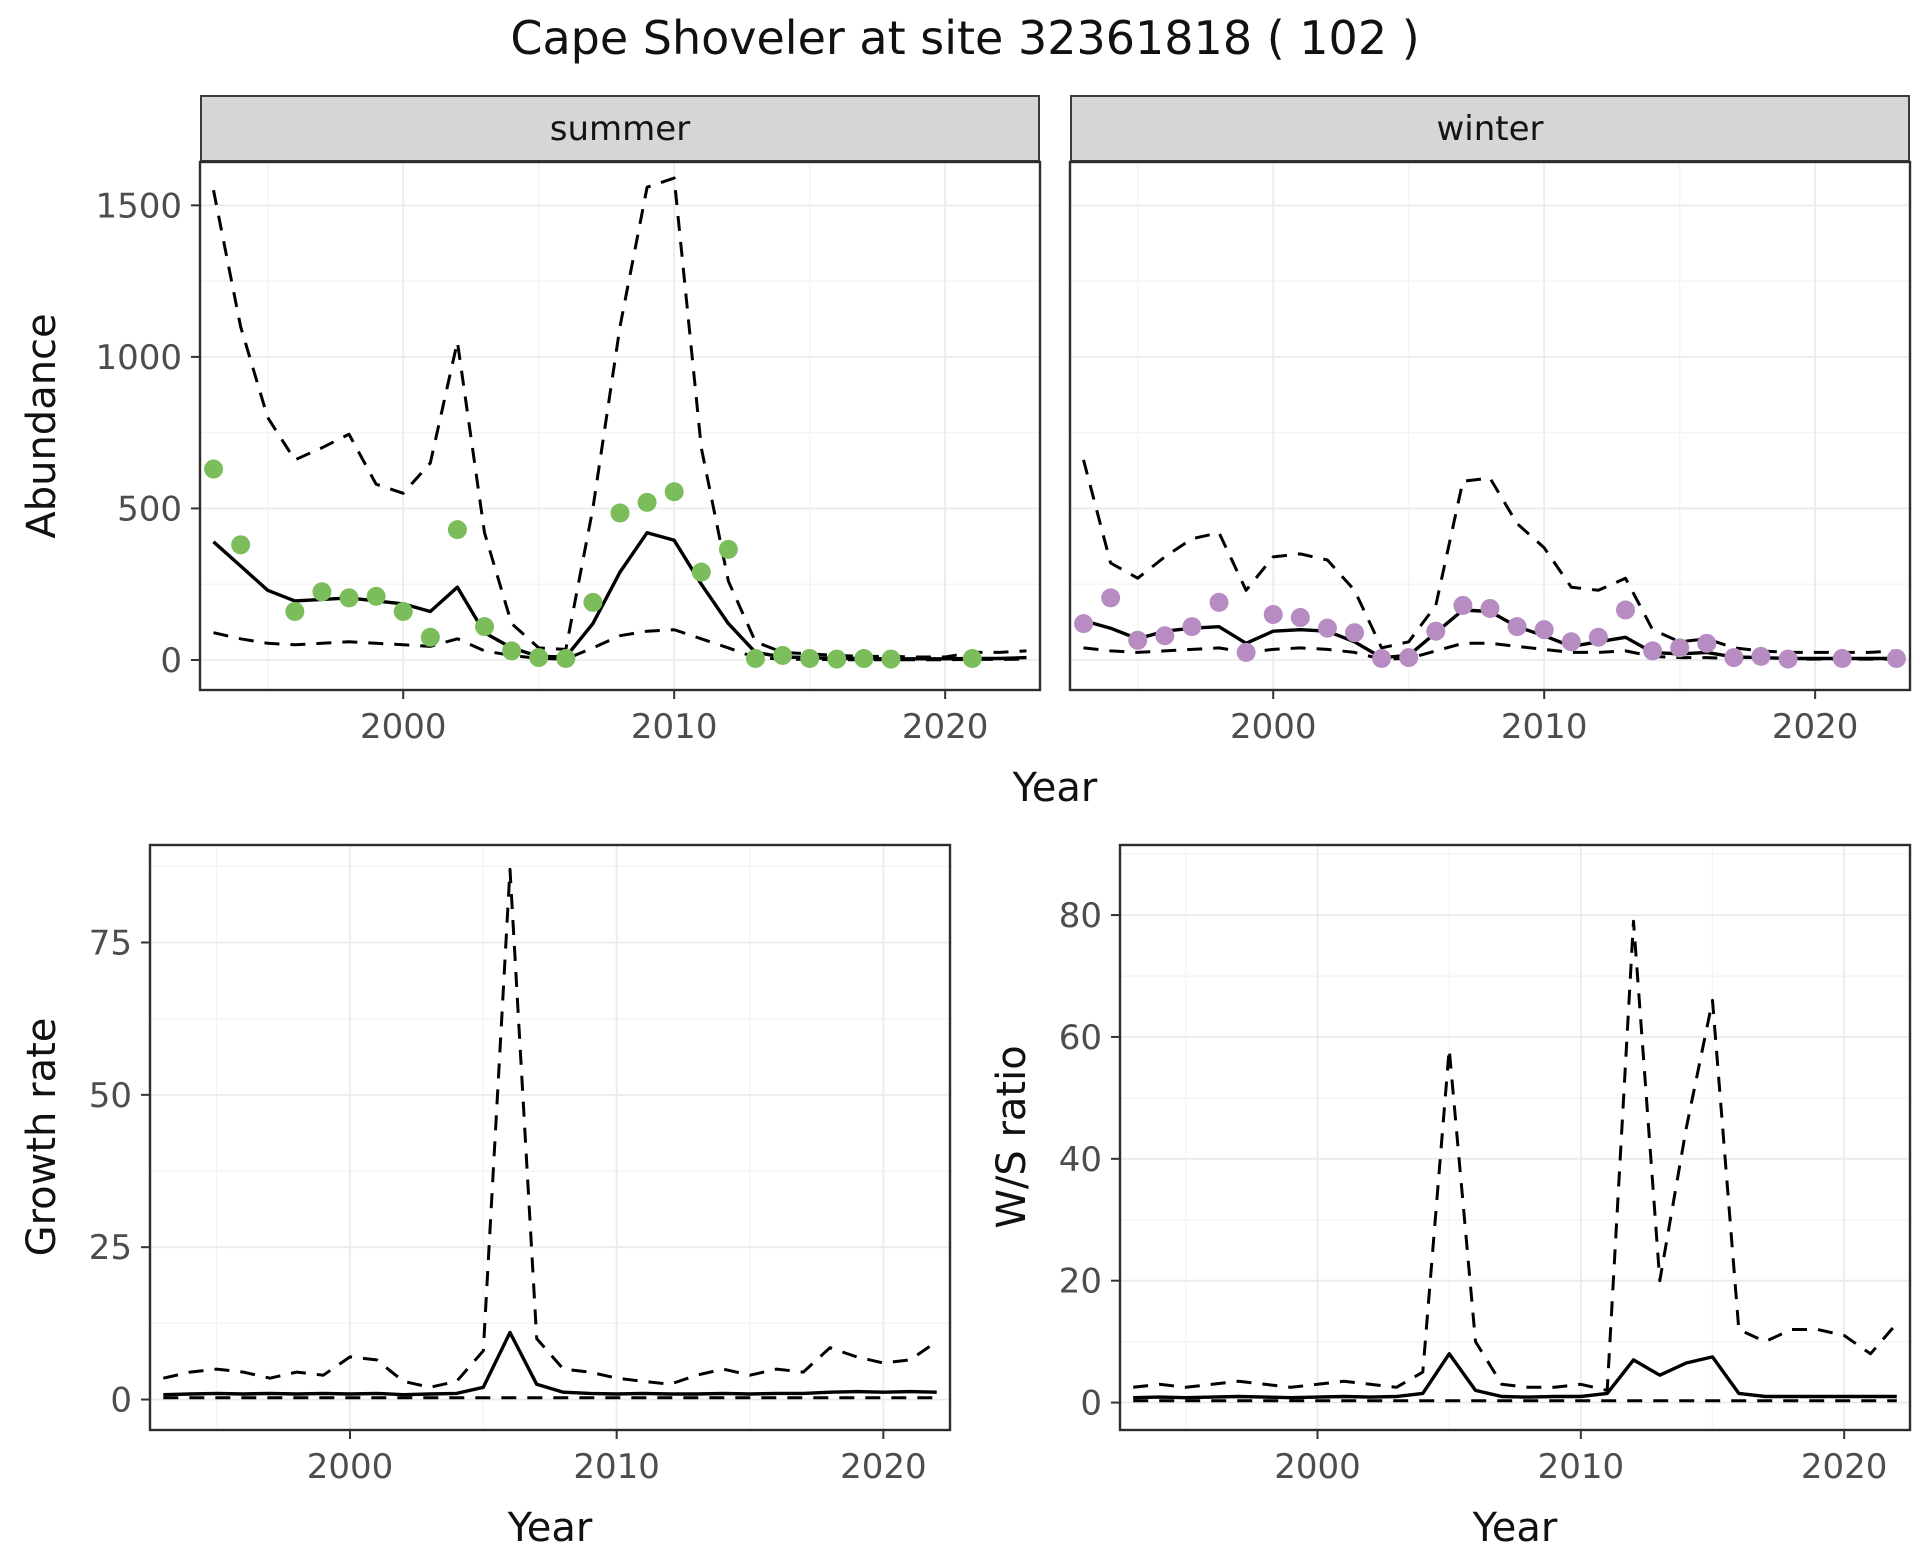  Describe the element at coordinates (149, 509) in the screenshot. I see `svg-text: 500` at that location.